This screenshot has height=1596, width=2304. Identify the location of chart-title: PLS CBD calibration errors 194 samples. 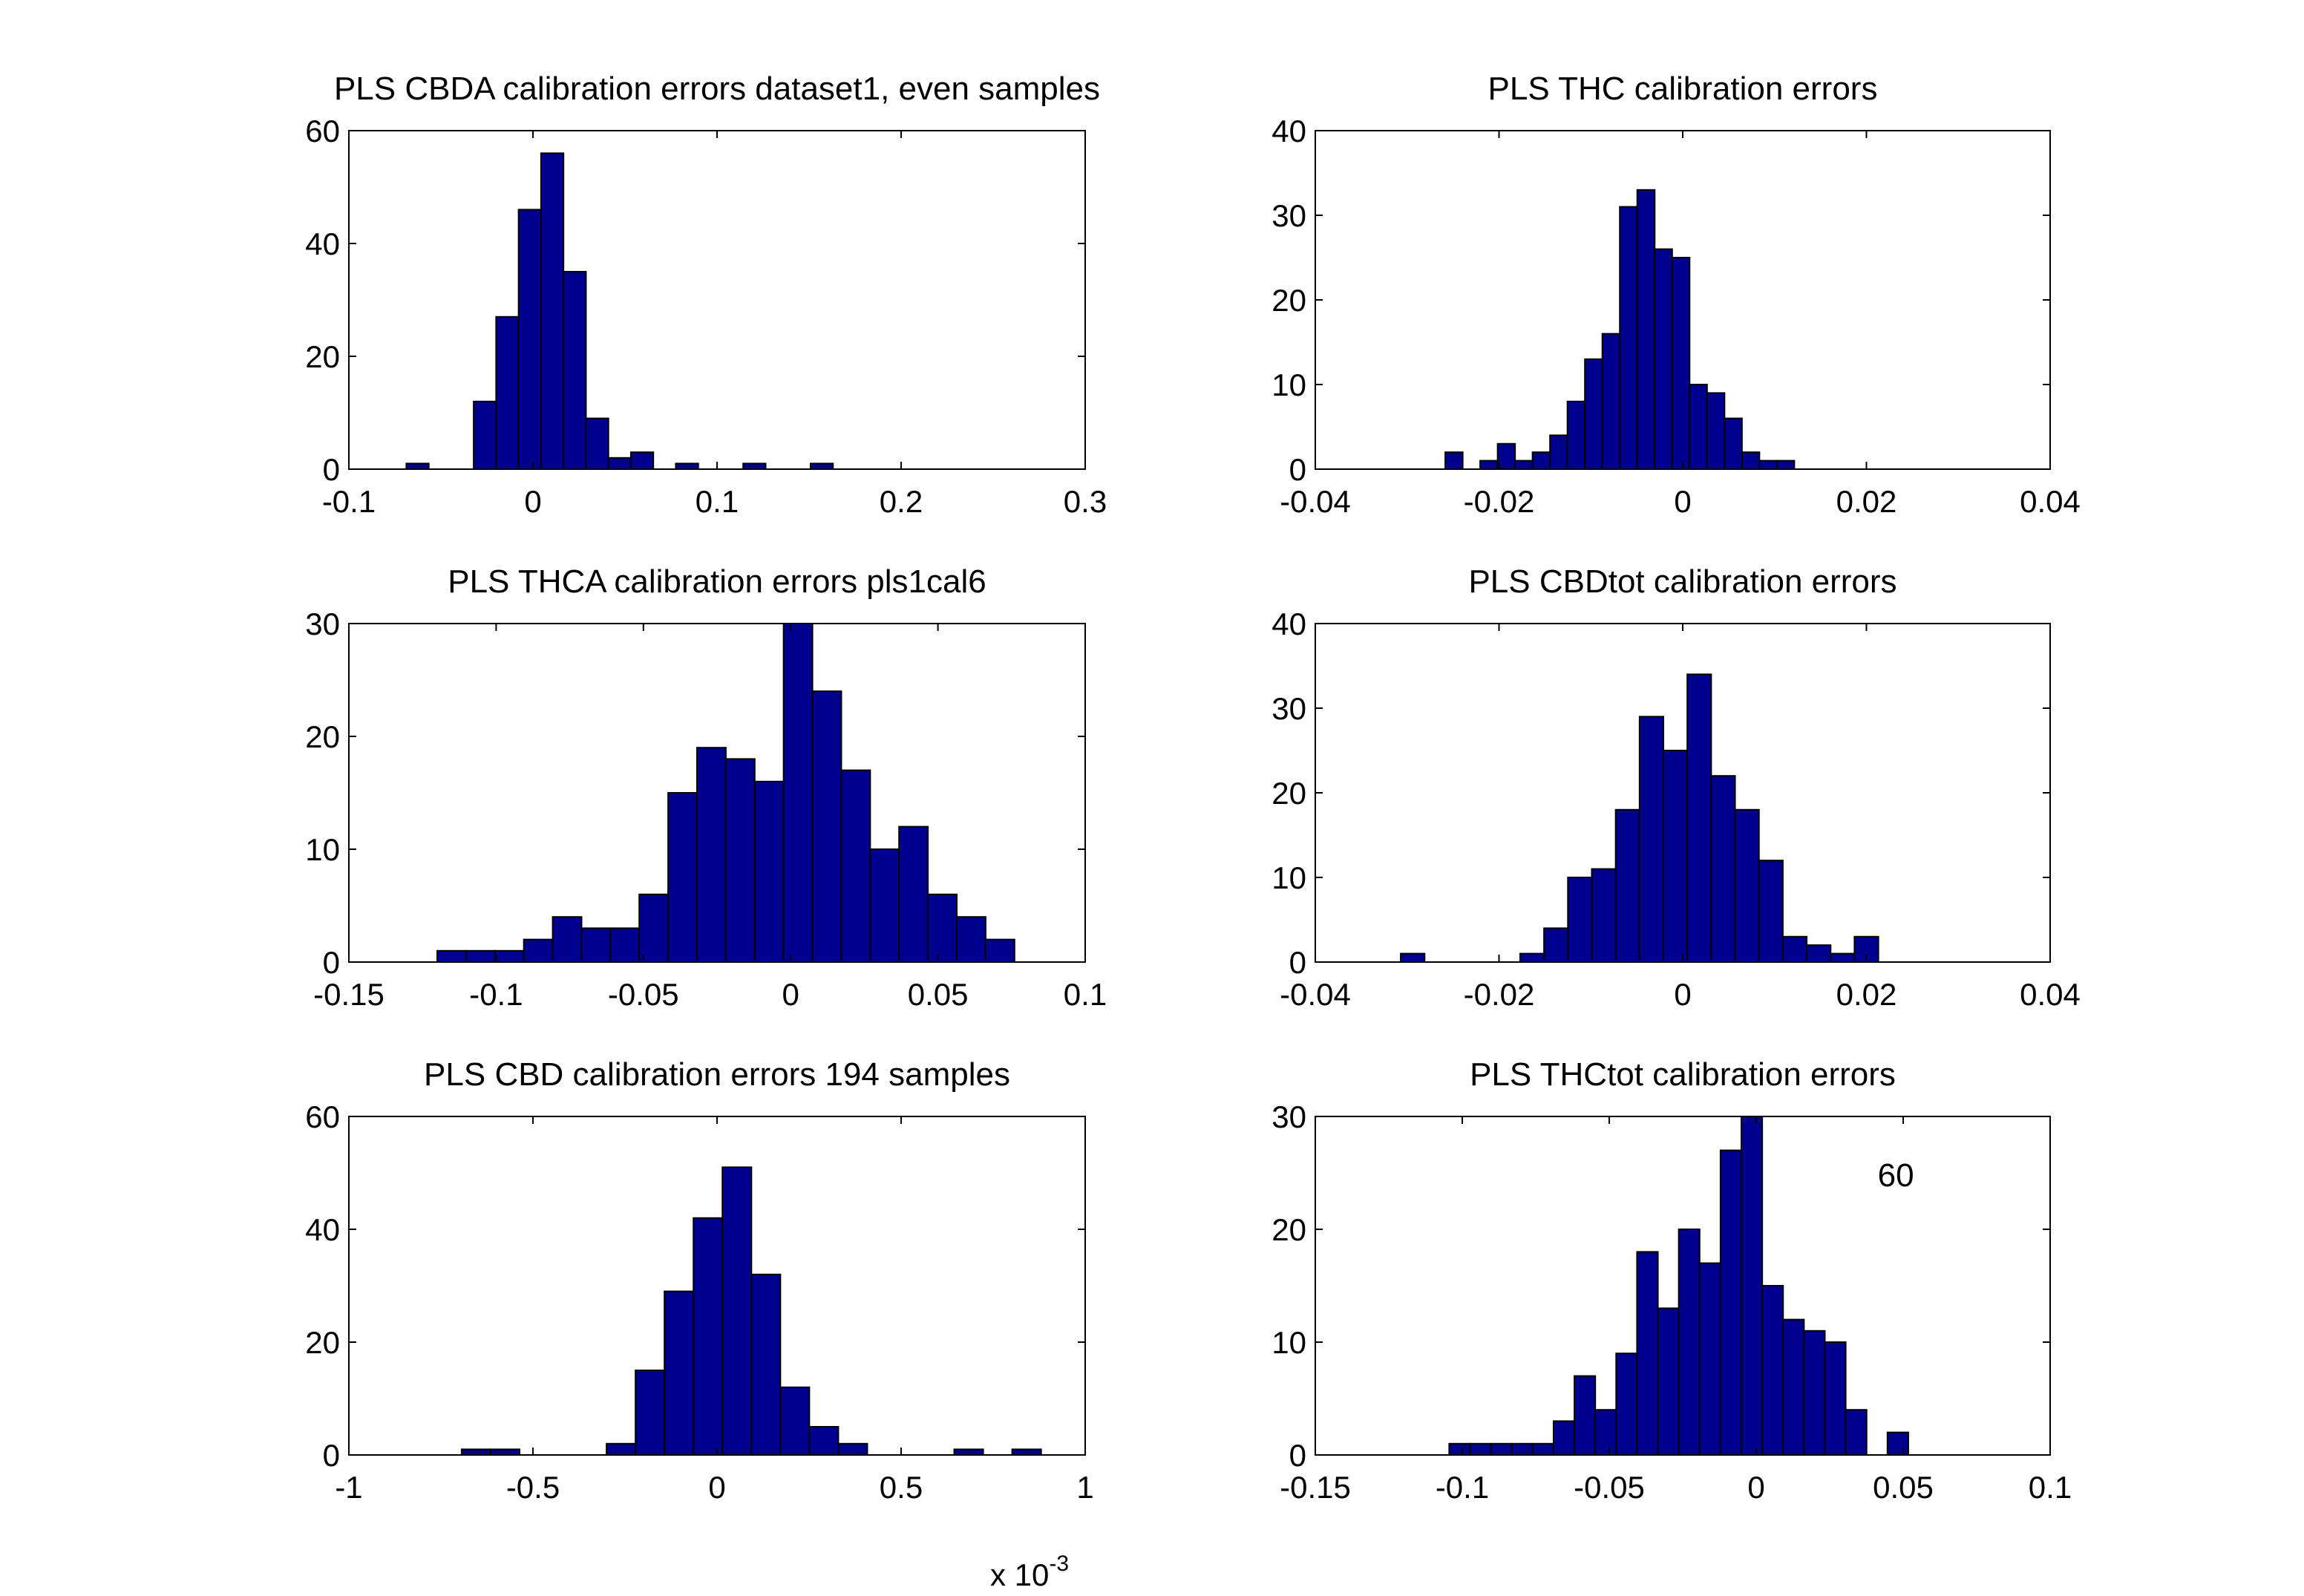
(717, 1075).